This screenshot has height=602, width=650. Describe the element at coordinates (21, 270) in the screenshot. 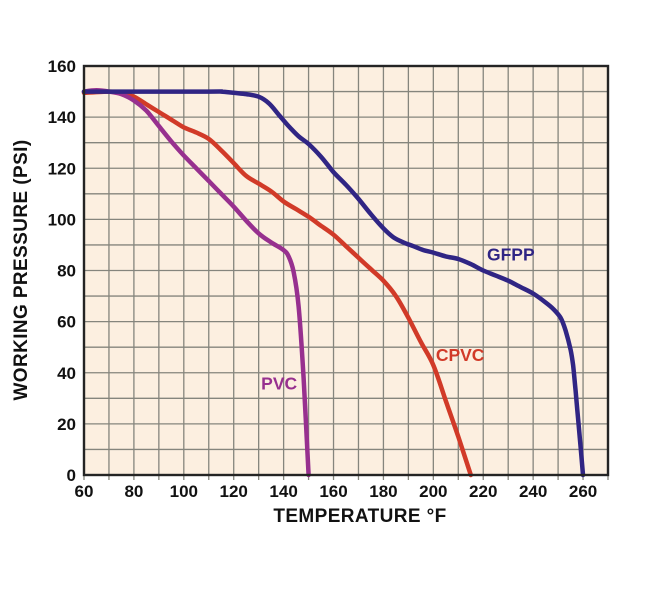

I see `y-axis-title: WORKING PRESSURE (PSI)` at that location.